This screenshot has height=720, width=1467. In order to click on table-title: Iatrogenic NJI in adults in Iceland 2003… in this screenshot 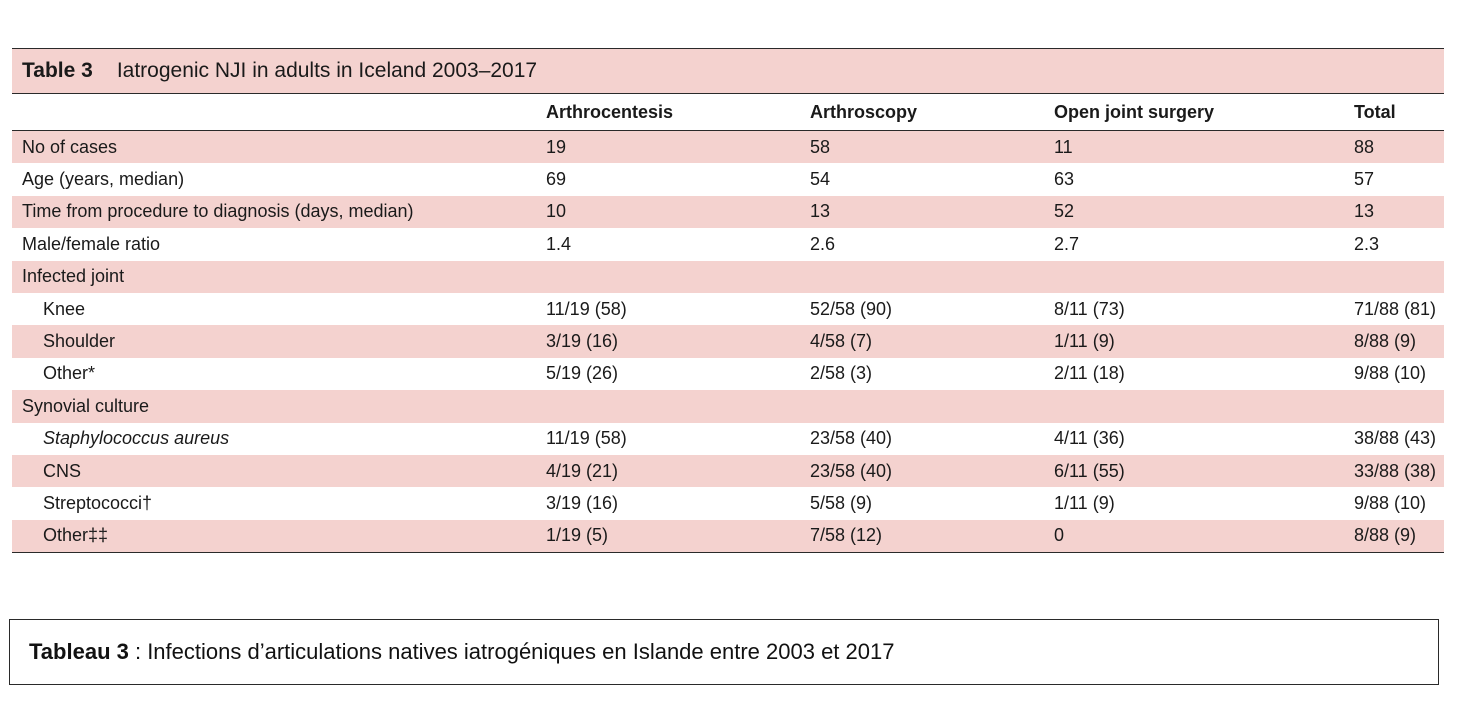, I will do `click(327, 70)`.